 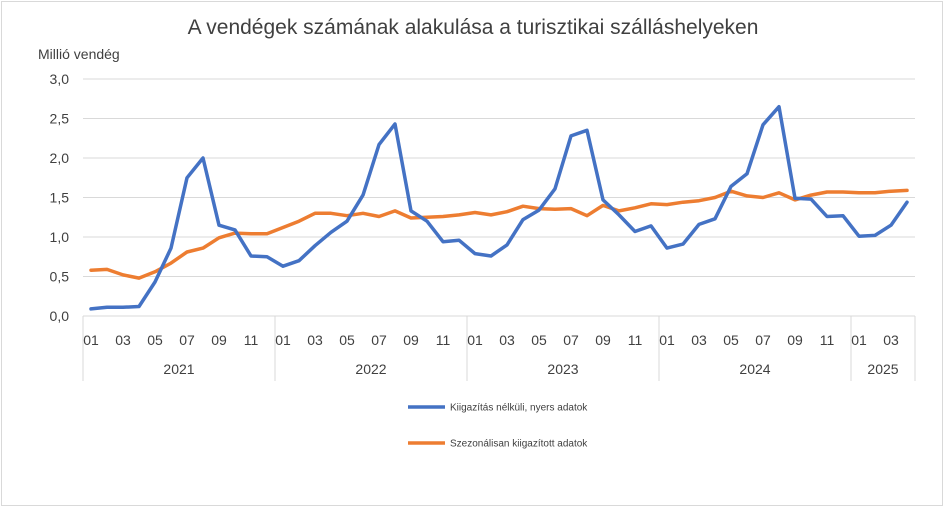 I want to click on x-year-label: 2022, so click(x=370, y=369).